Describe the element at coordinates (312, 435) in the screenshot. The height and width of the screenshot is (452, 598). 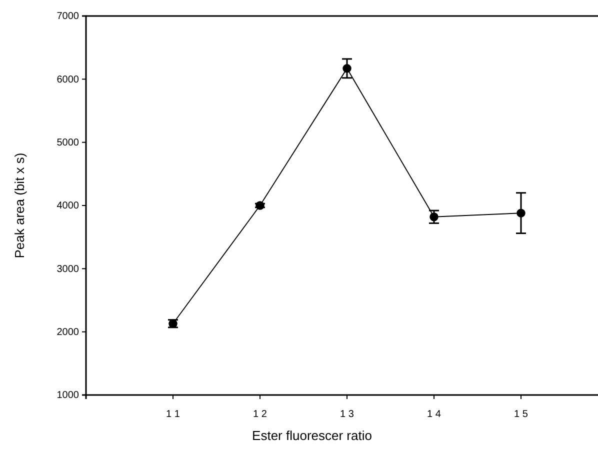
I see `x-axis-title: Ester fluorescer ratio` at that location.